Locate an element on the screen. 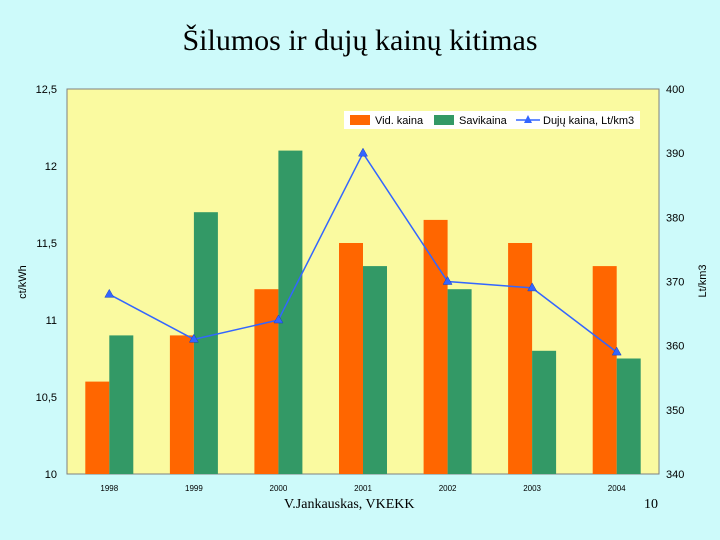 The image size is (720, 540). bar-savikaina-2004 is located at coordinates (628, 416).